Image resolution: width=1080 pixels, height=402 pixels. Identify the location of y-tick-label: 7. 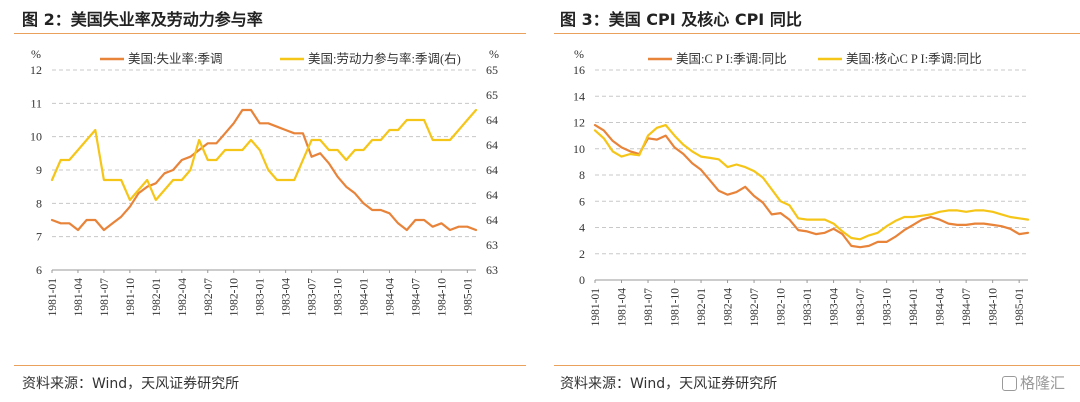
(39, 237).